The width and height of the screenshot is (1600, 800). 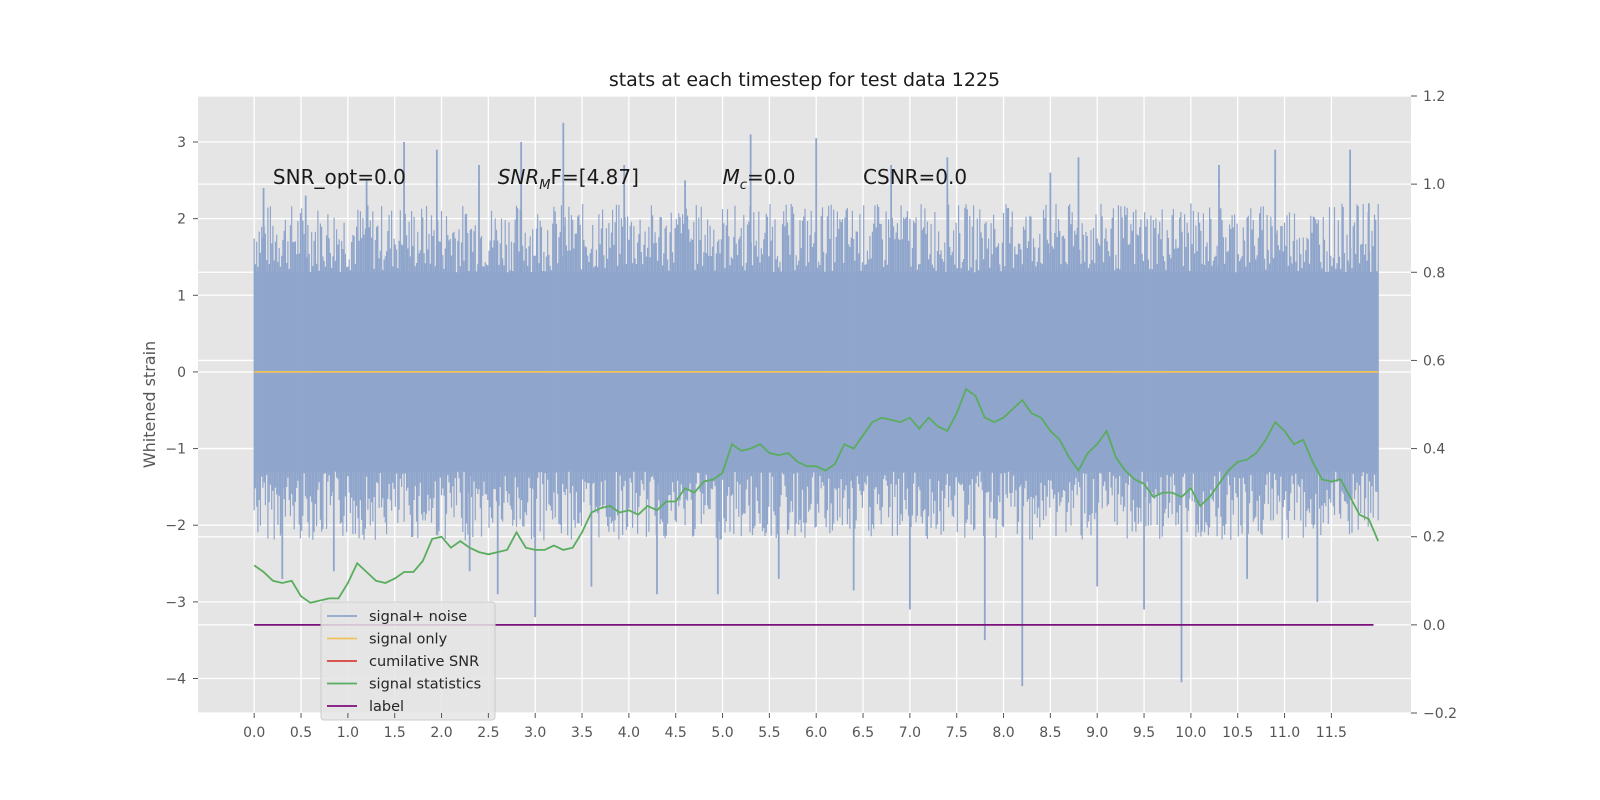 I want to click on x-tick-label: 9.0, so click(x=1097, y=733).